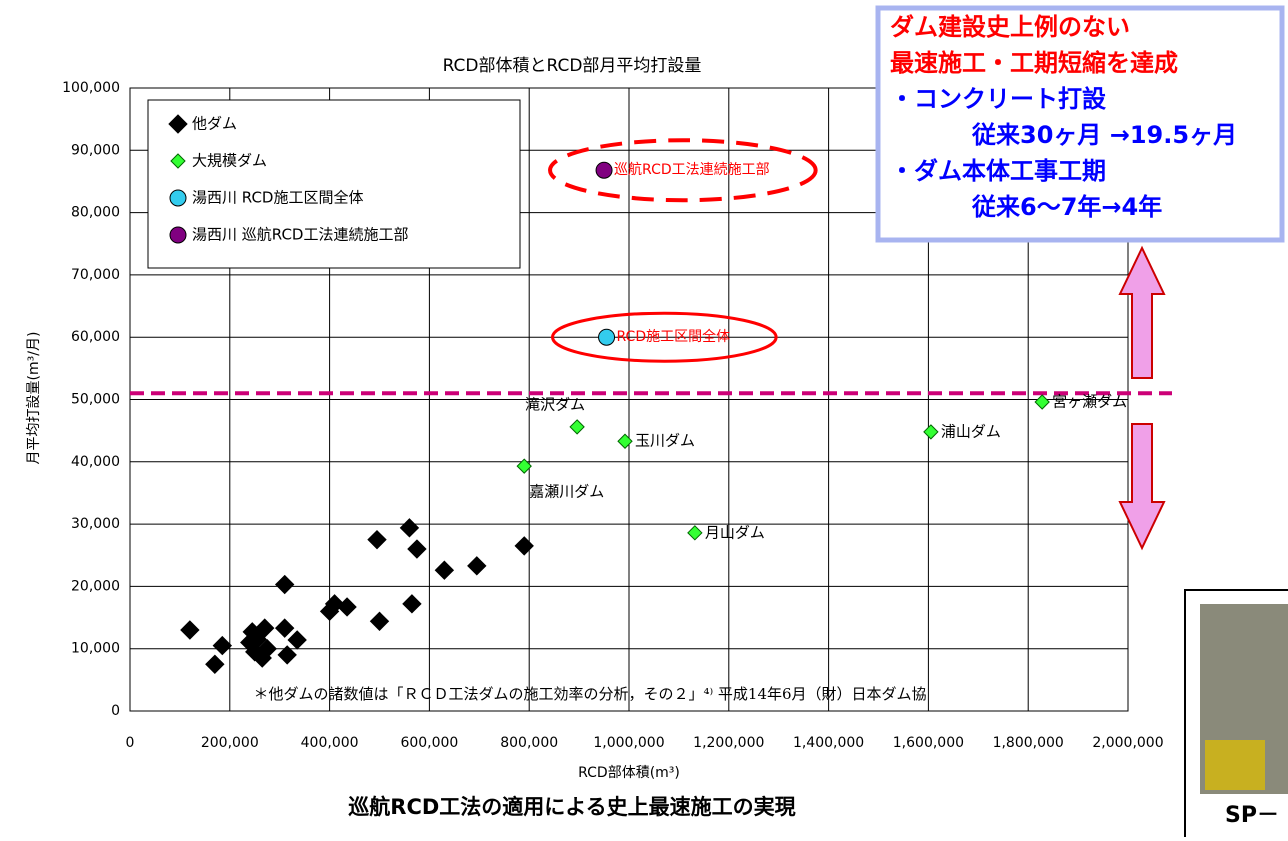 This screenshot has height=841, width=1288. I want to click on x-tick-label: 1,000,000, so click(628, 743).